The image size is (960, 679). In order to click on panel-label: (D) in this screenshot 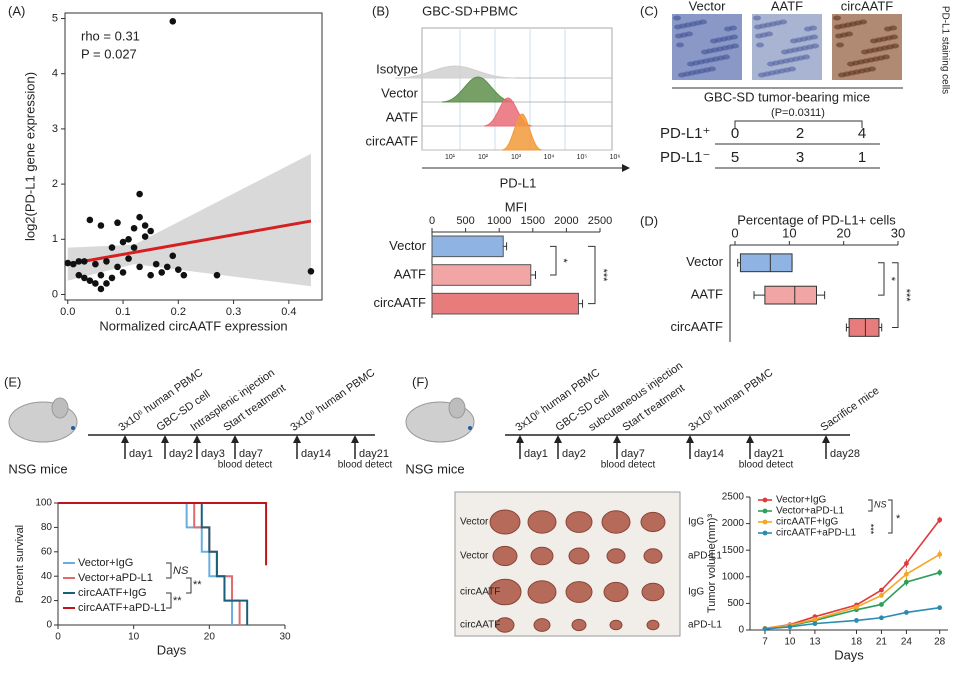, I will do `click(649, 220)`.